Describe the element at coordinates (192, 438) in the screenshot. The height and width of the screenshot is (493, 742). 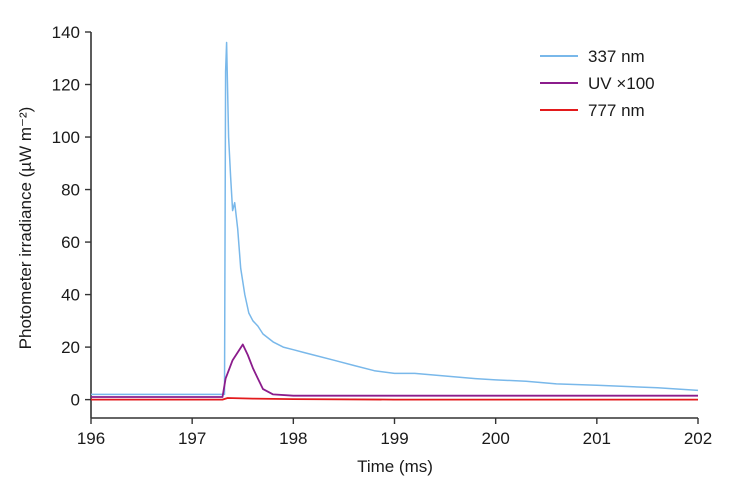
I see `x-tick-label: 197` at that location.